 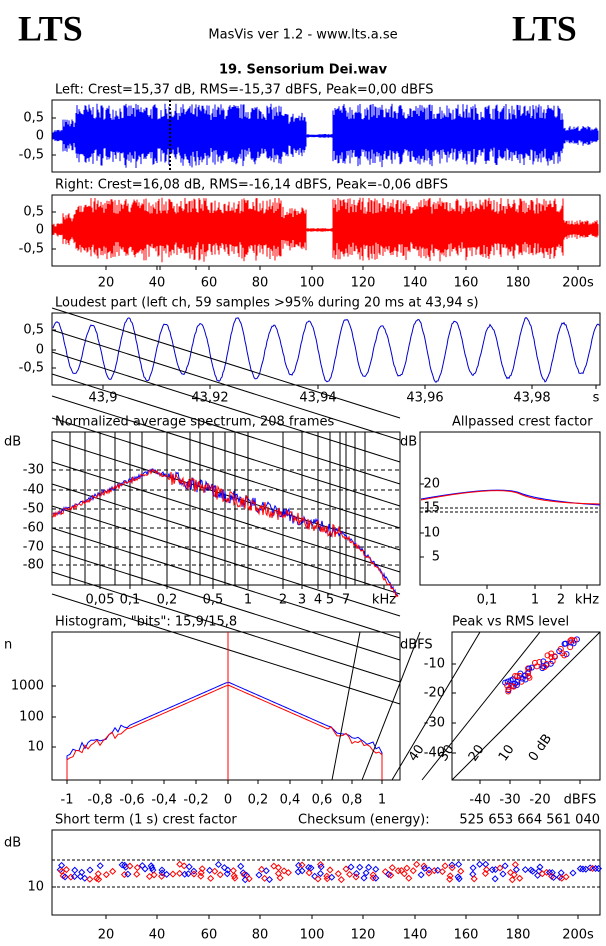 I want to click on x-tick-label: 5, so click(x=330, y=600).